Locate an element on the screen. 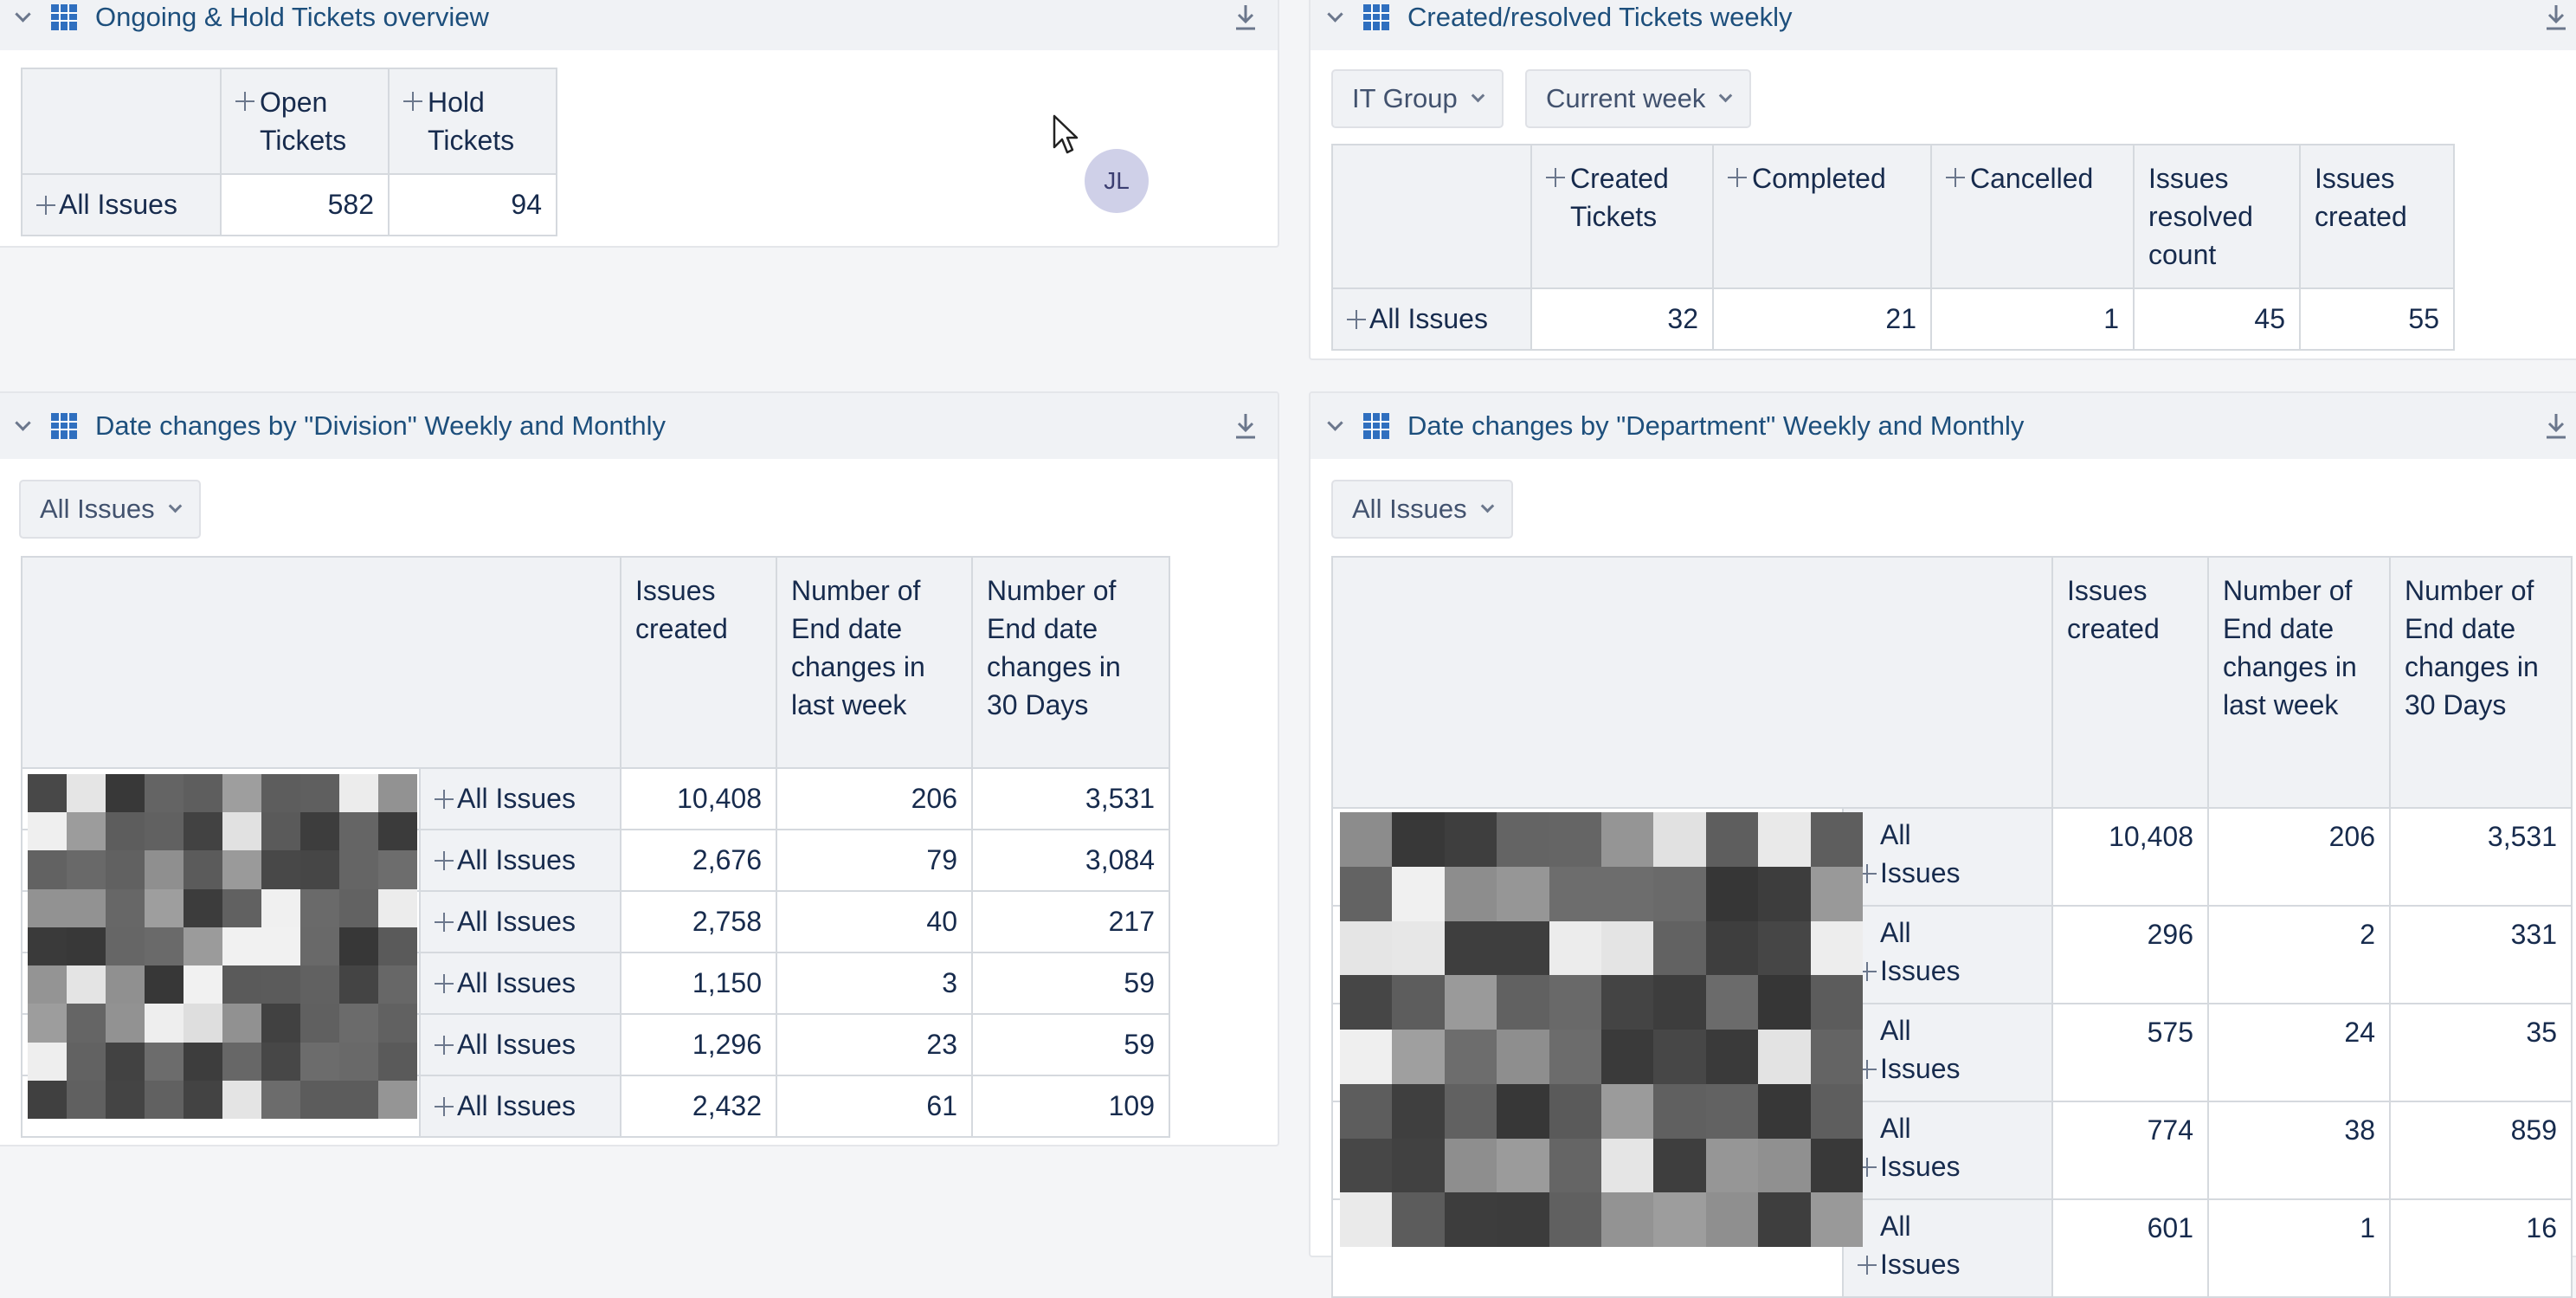 This screenshot has height=1298, width=2576. column-header: Cancelled is located at coordinates (2032, 217).